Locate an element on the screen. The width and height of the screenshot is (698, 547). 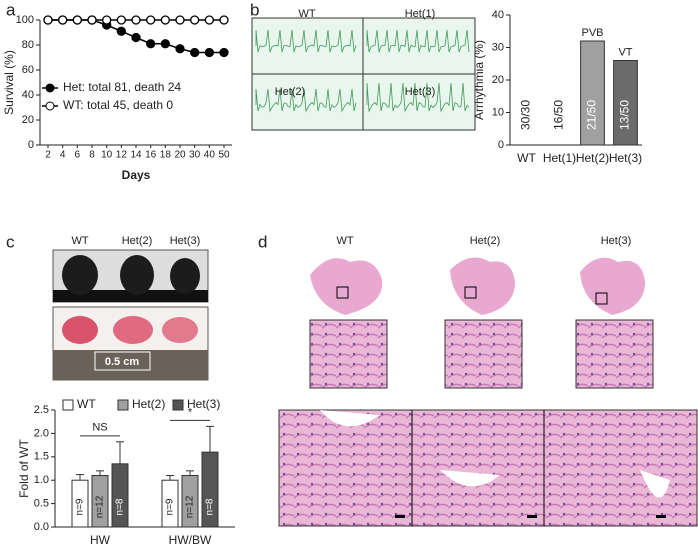
legend-label: WT is located at coordinates (86, 404).